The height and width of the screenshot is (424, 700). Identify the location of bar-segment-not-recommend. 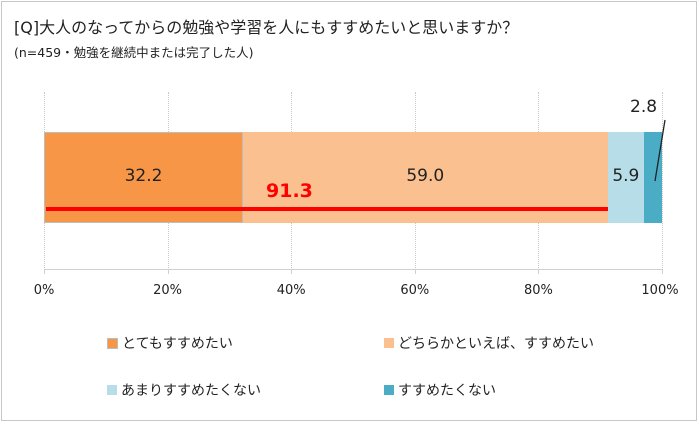
(653, 177).